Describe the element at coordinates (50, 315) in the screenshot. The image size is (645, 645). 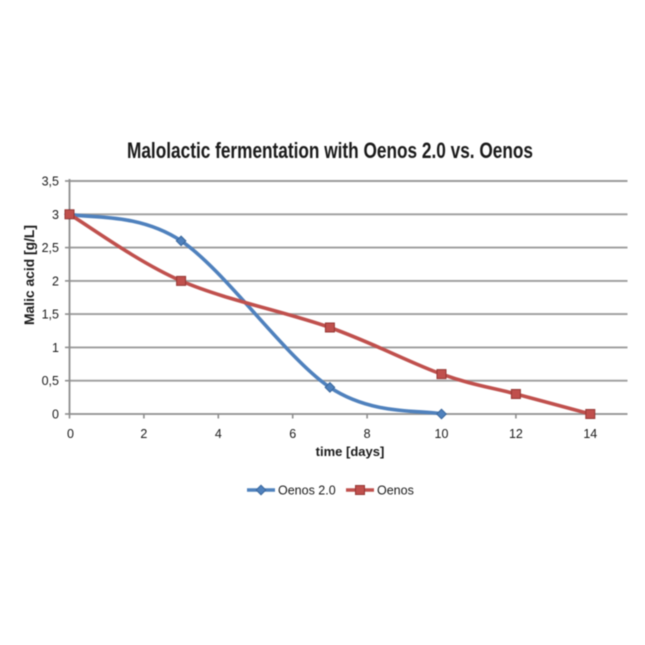
I see `svg-text: 1,5` at that location.